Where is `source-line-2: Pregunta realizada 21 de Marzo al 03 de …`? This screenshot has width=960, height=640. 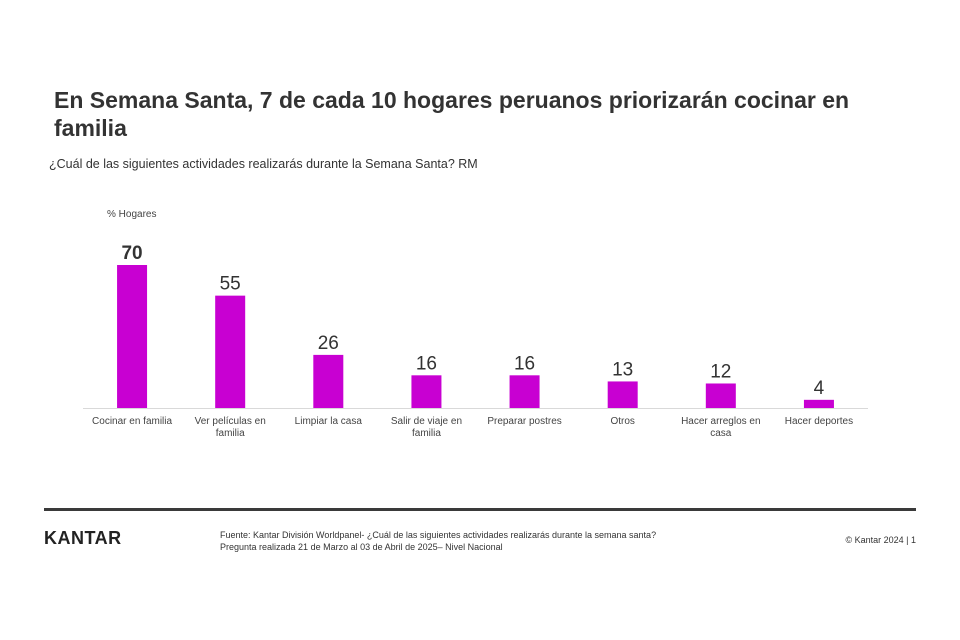 source-line-2: Pregunta realizada 21 de Marzo al 03 de … is located at coordinates (361, 547).